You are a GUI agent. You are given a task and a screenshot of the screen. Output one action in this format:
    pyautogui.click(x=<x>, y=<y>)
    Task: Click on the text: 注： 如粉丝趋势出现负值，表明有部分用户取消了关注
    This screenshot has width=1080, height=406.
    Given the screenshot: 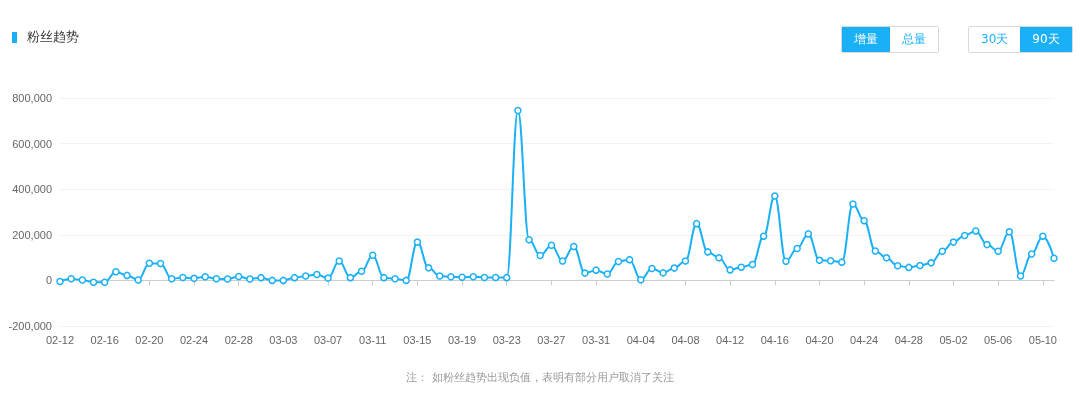 What is the action you would take?
    pyautogui.click(x=540, y=377)
    